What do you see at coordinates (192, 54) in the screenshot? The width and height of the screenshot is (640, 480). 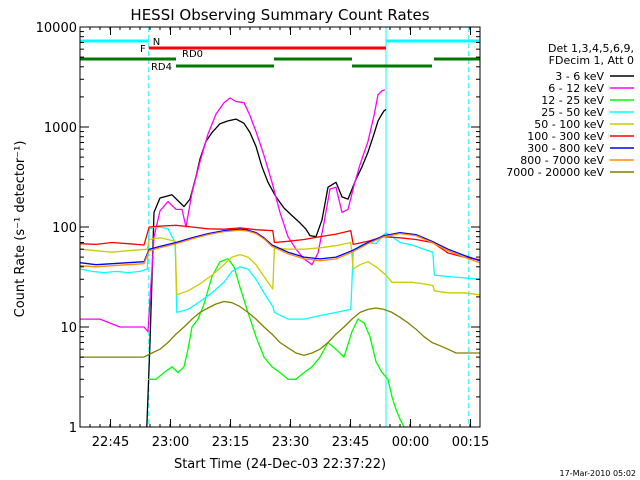 I see `flag-label-RD0: RD0` at bounding box center [192, 54].